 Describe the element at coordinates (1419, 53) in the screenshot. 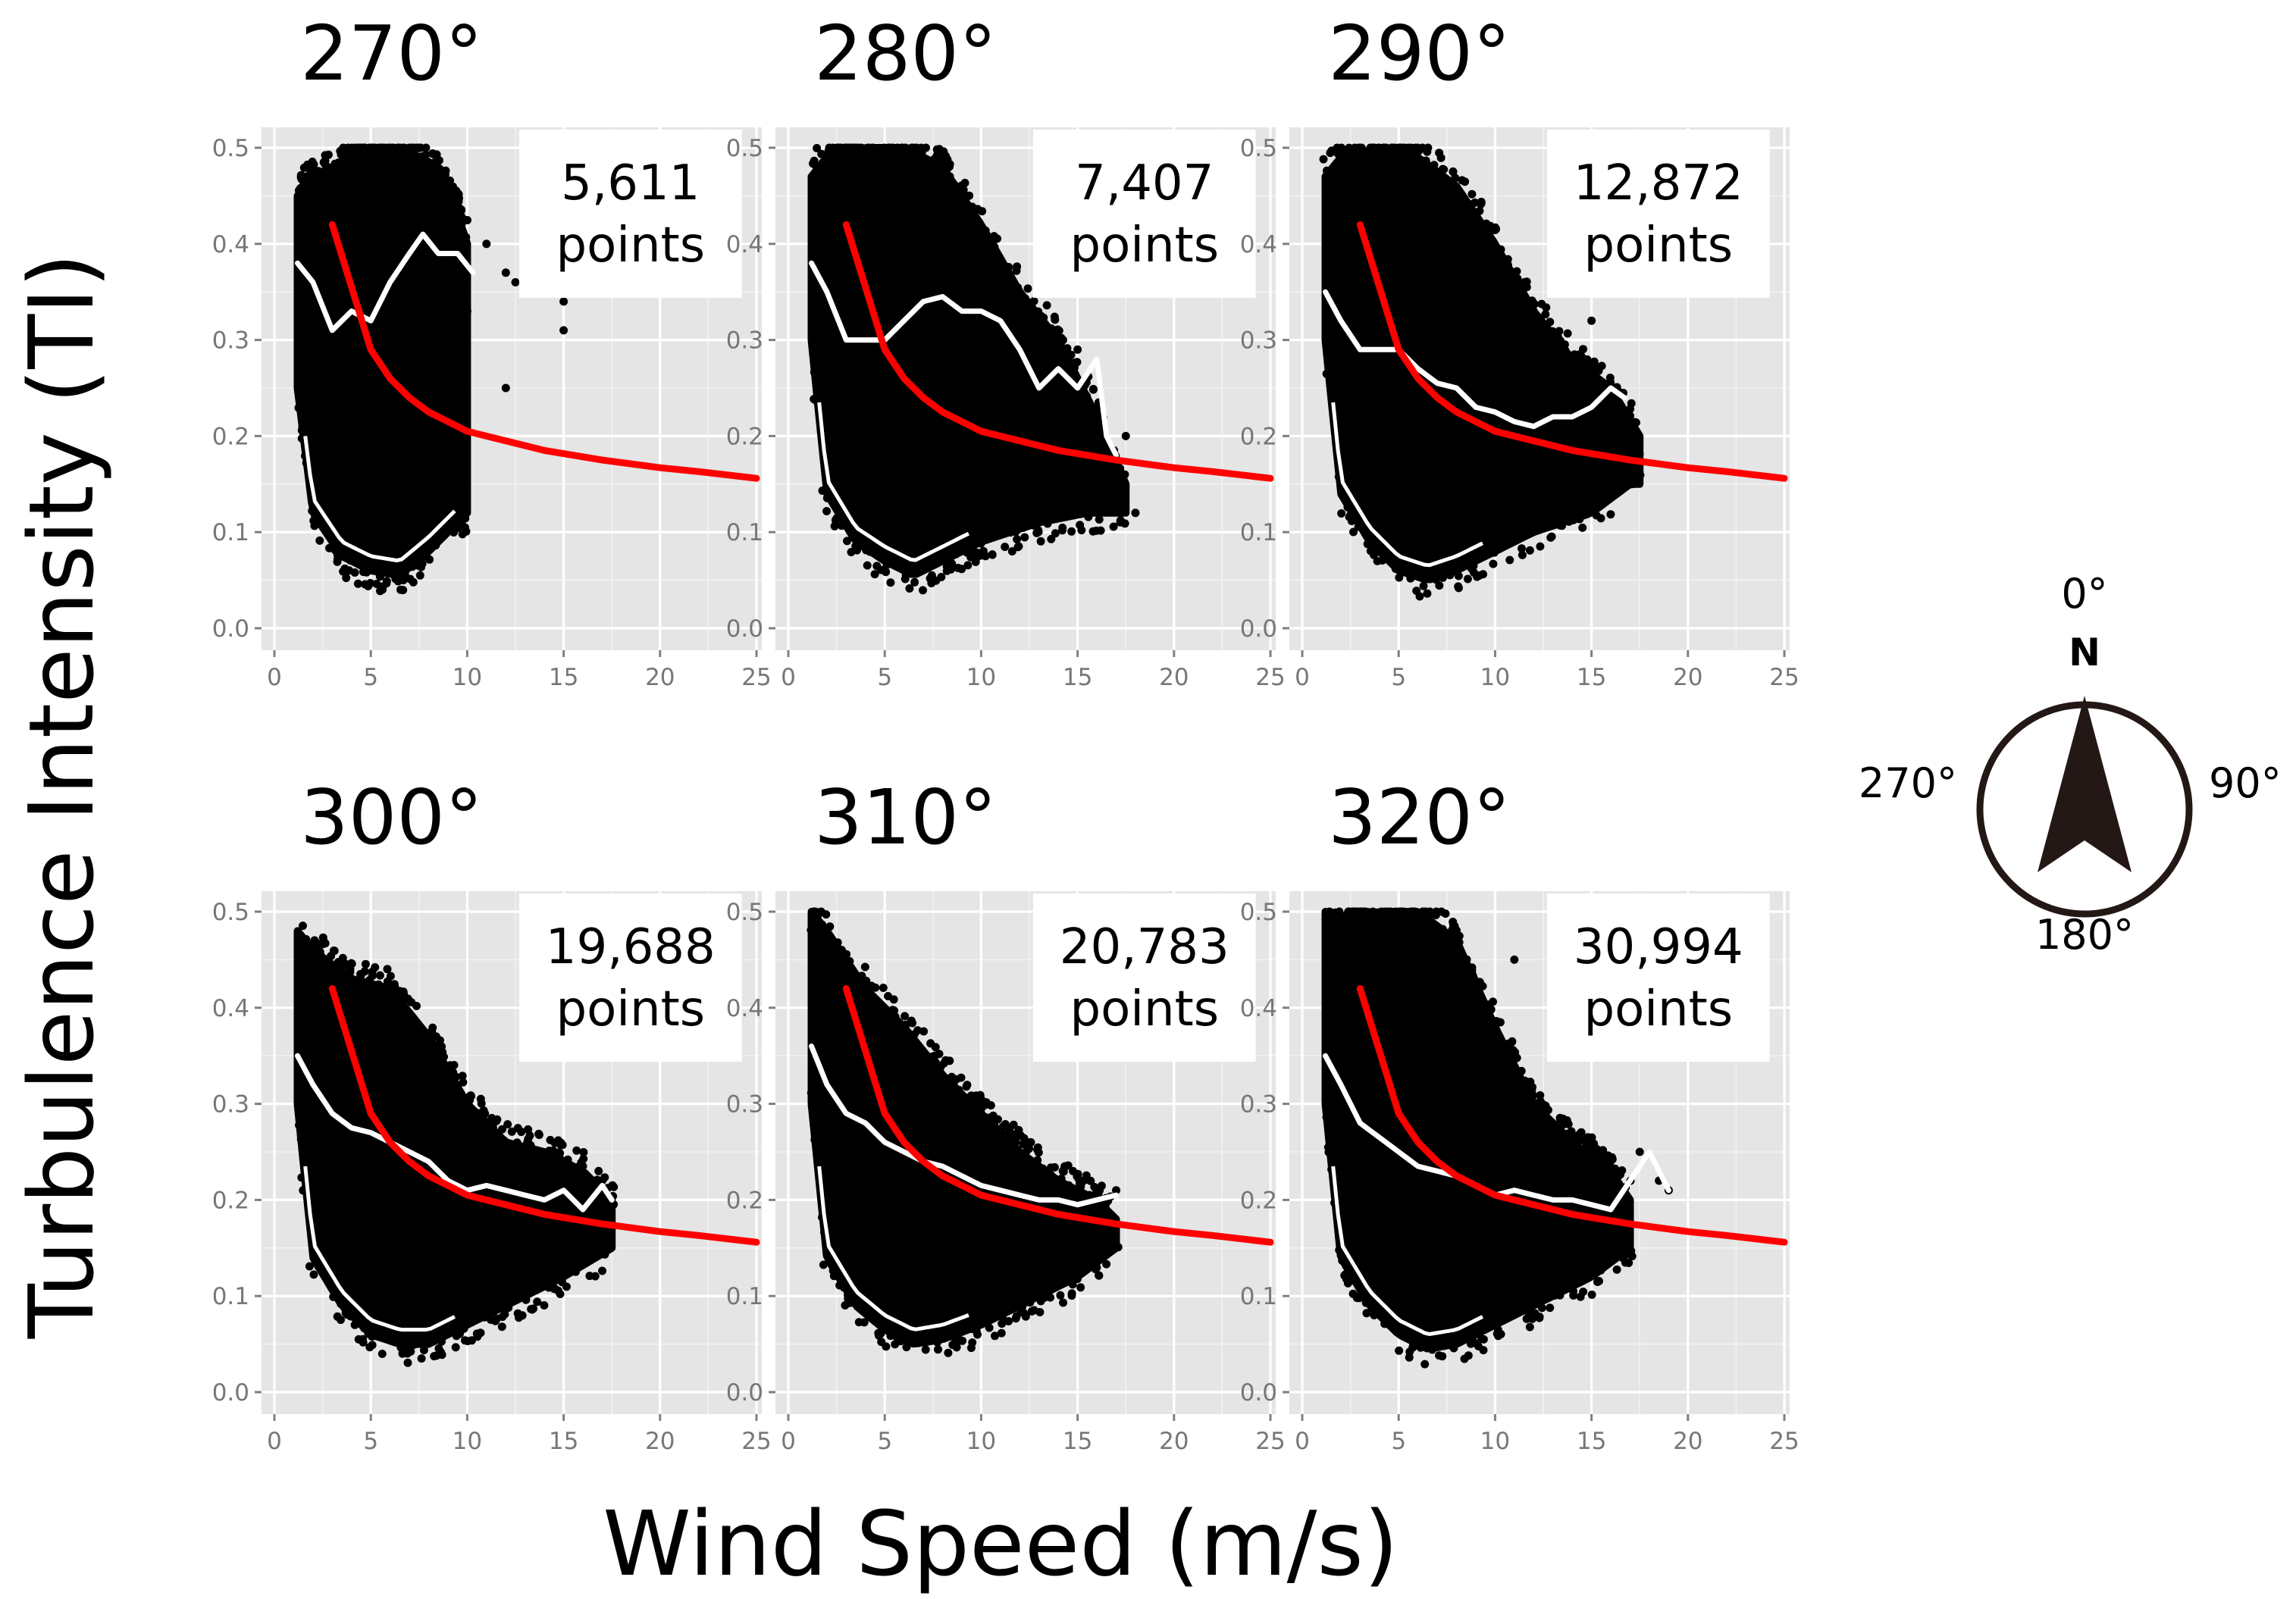

I see `panel-title: 290°` at that location.